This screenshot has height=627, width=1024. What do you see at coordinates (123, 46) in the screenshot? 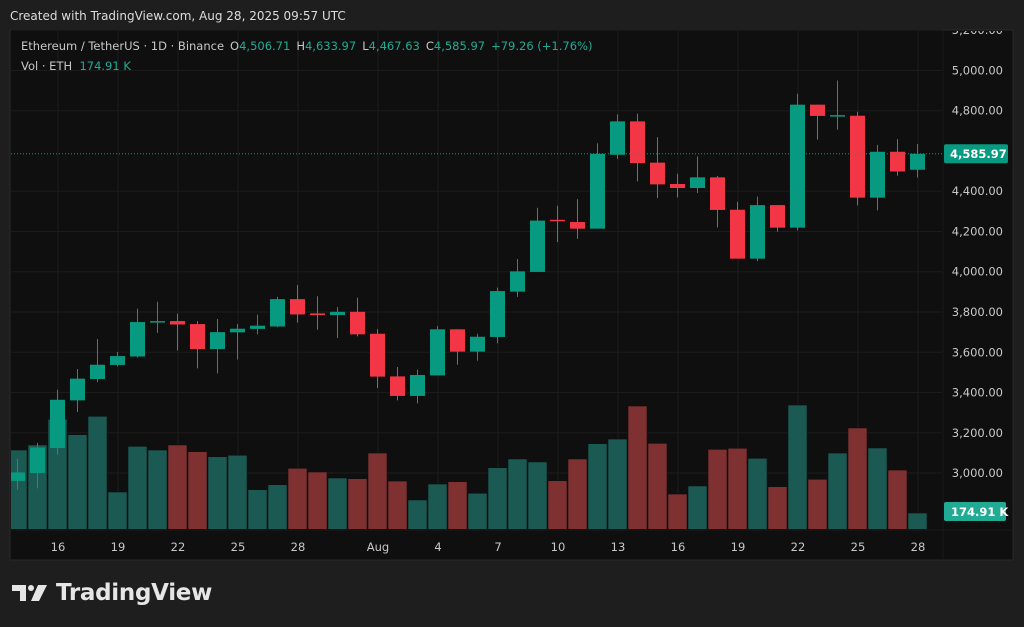
I see `symbol-title: Ethereum / TetherUS · 1D · Binance` at bounding box center [123, 46].